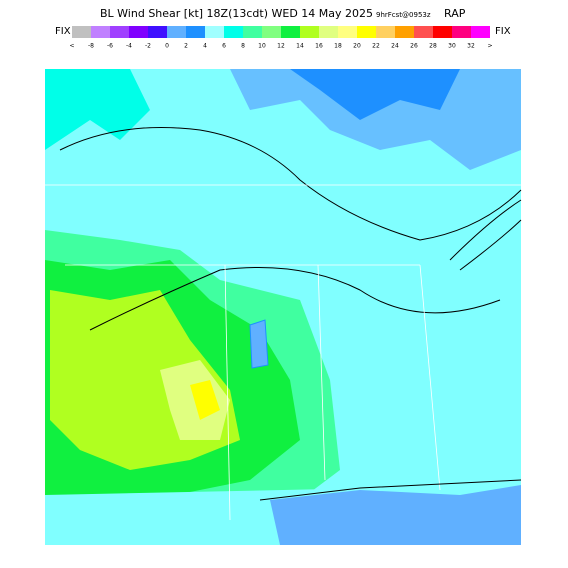 This screenshot has width=568, height=568. What do you see at coordinates (300, 46) in the screenshot?
I see `legend-label: 14` at bounding box center [300, 46].